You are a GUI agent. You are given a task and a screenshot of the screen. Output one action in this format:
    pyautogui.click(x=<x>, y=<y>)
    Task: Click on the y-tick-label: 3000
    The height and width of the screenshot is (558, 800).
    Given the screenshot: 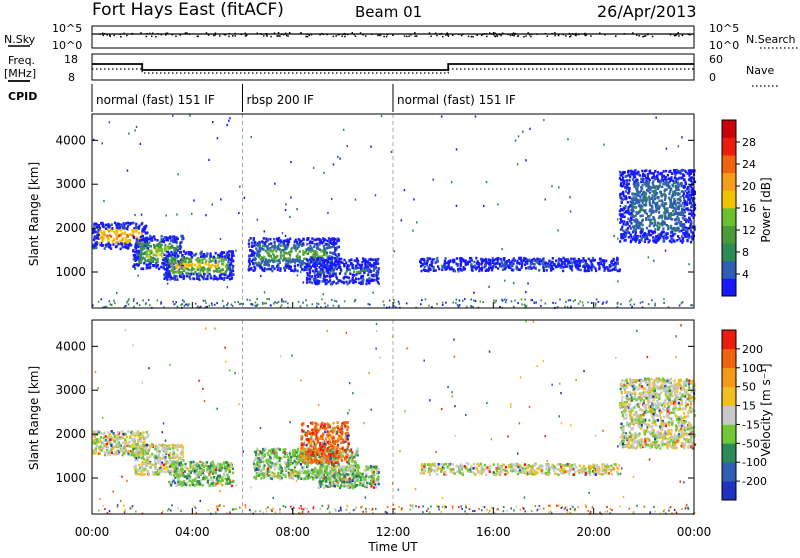 What is the action you would take?
    pyautogui.click(x=70, y=184)
    